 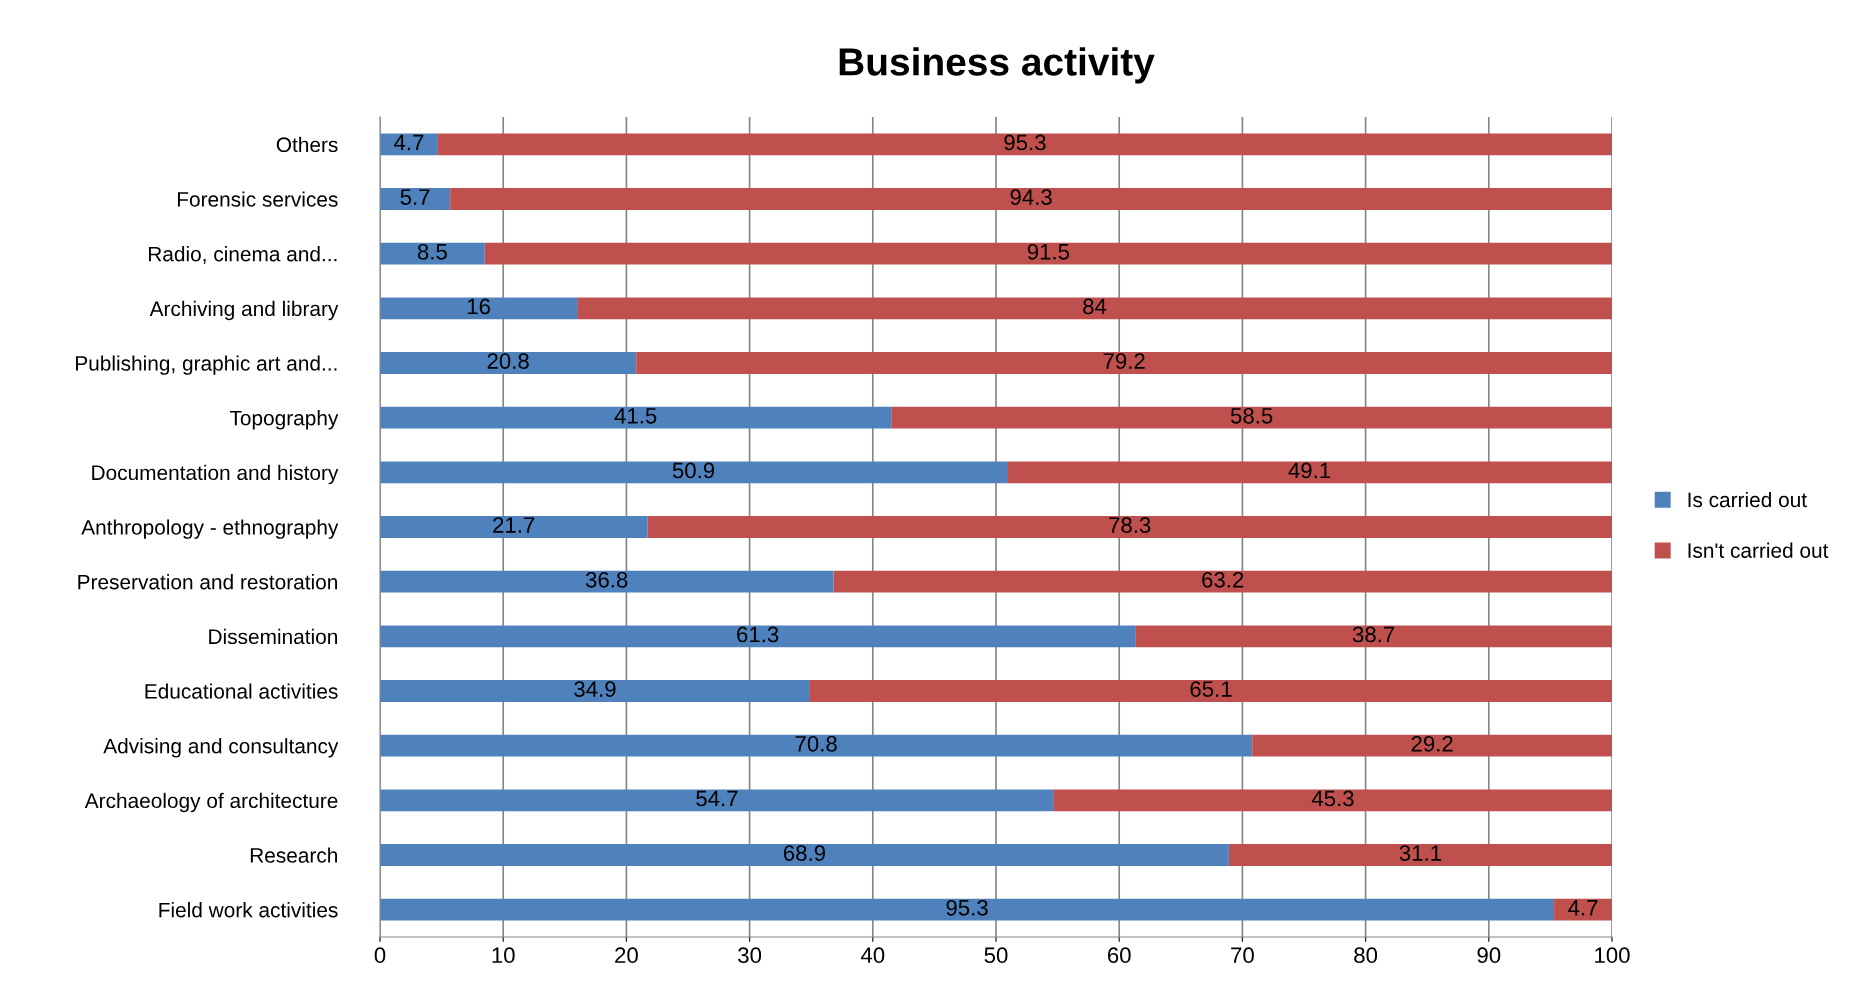 What do you see at coordinates (293, 855) in the screenshot?
I see `y-tick-label: Research` at bounding box center [293, 855].